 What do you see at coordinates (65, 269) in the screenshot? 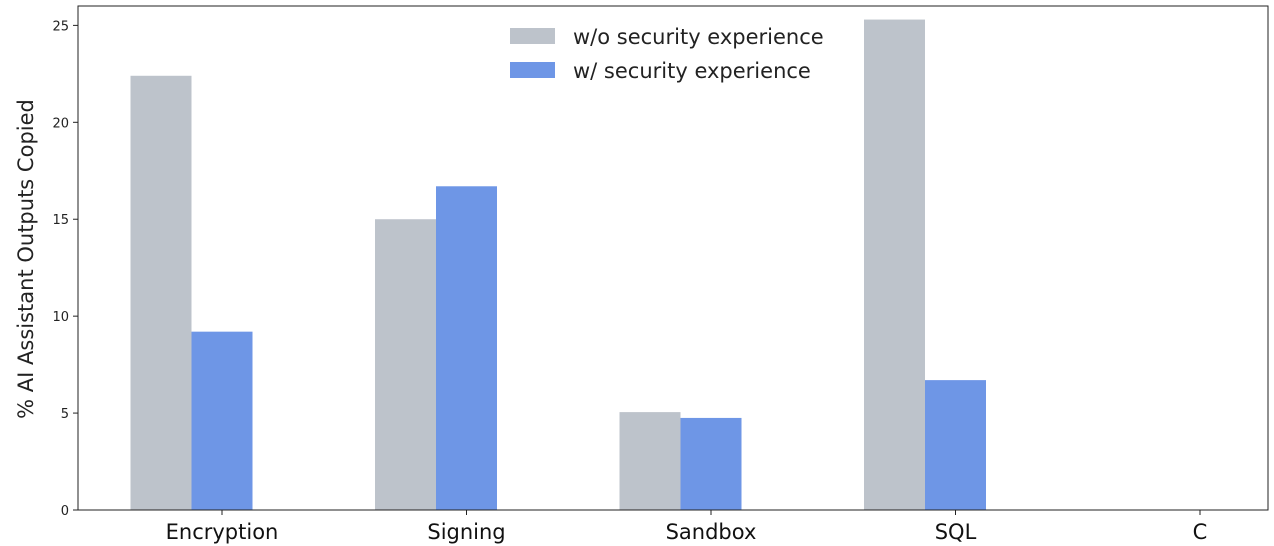
I see `y-axis-ticks: 0 5 10 15 20 25` at bounding box center [65, 269].